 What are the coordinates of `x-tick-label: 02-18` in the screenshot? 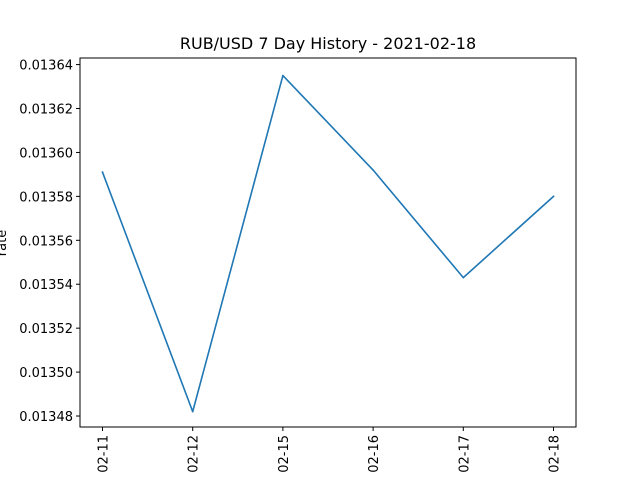 It's located at (555, 454).